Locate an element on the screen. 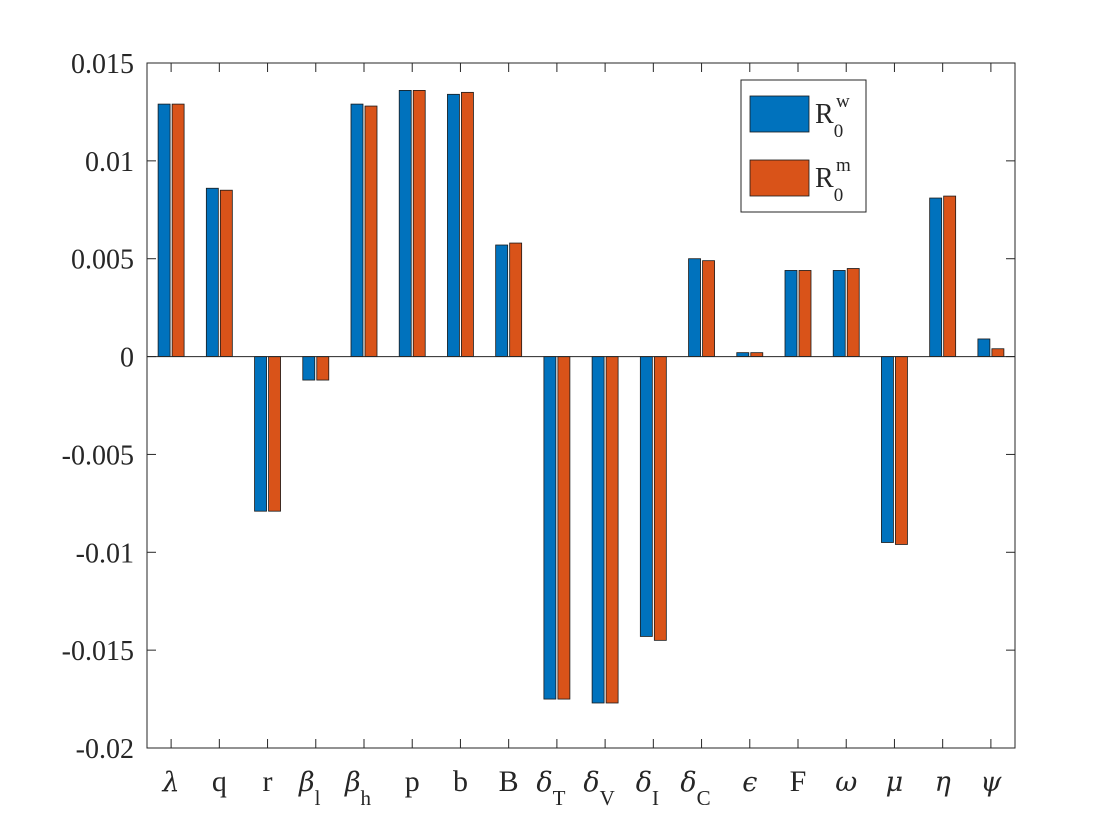  x-tick-label: λ is located at coordinates (171, 782).